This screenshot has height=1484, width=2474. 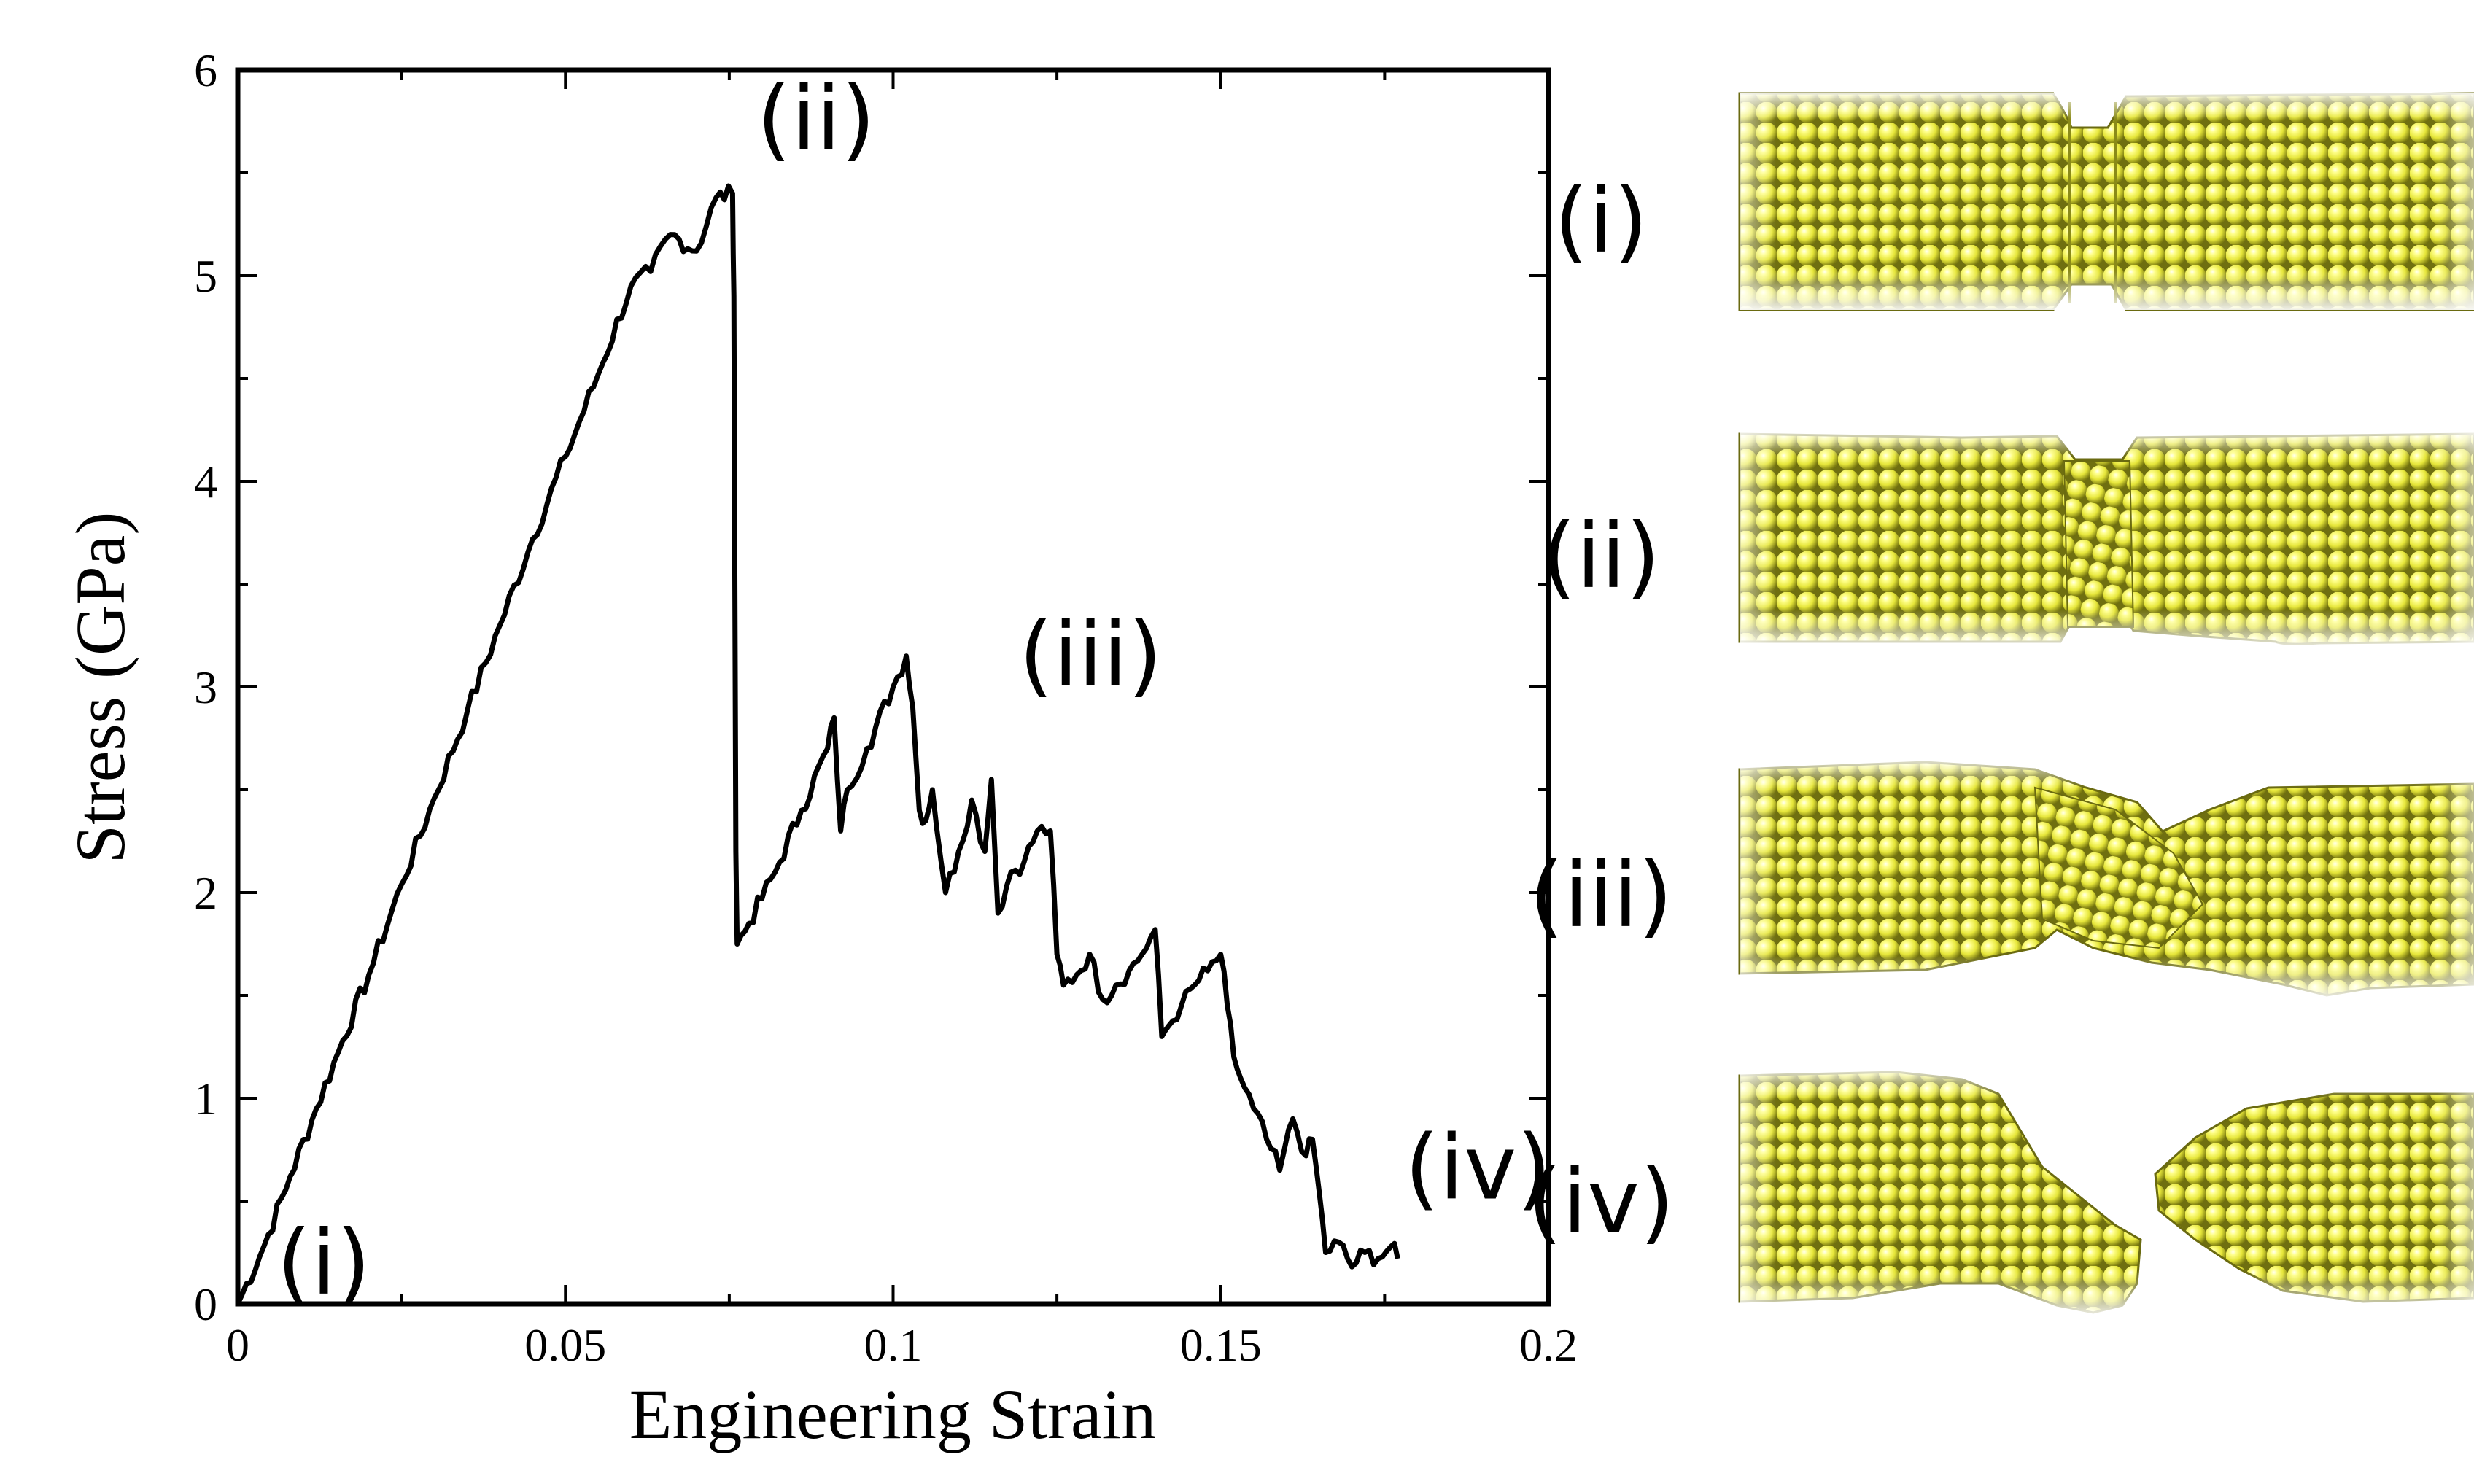 What do you see at coordinates (815, 119) in the screenshot?
I see `annotation-label: (ii)` at bounding box center [815, 119].